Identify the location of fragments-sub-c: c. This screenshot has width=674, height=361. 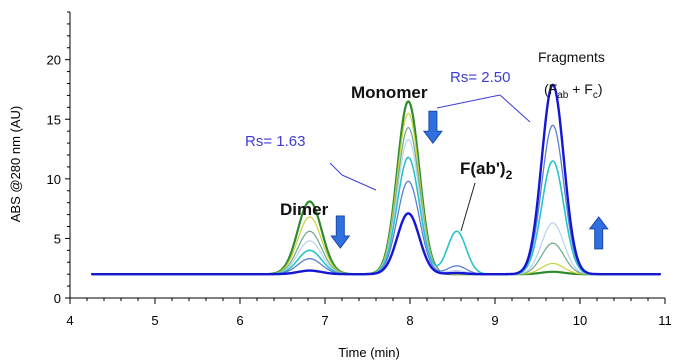
(595, 95).